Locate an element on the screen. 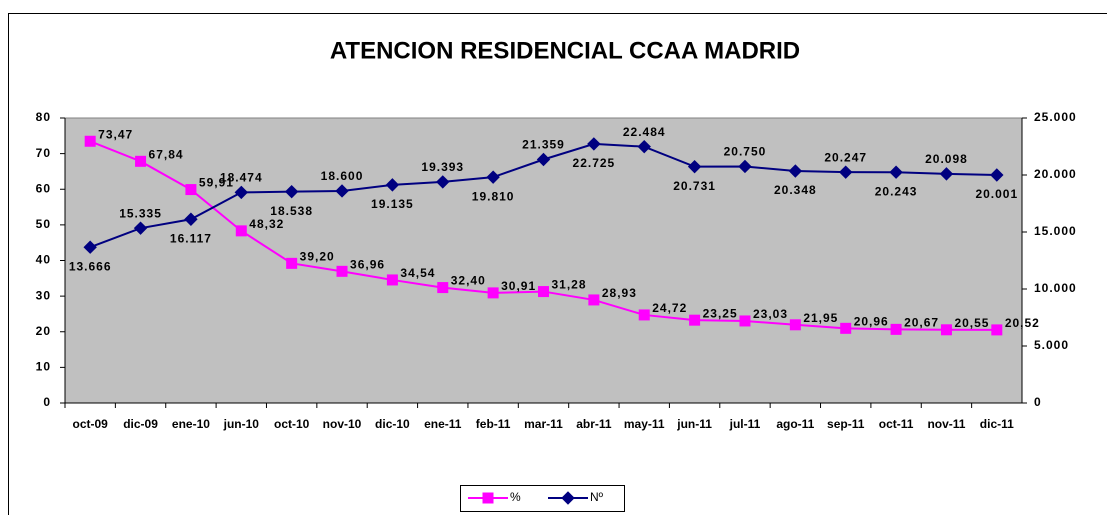 This screenshot has height=515, width=1107. data-label: 20.247 is located at coordinates (845, 157).